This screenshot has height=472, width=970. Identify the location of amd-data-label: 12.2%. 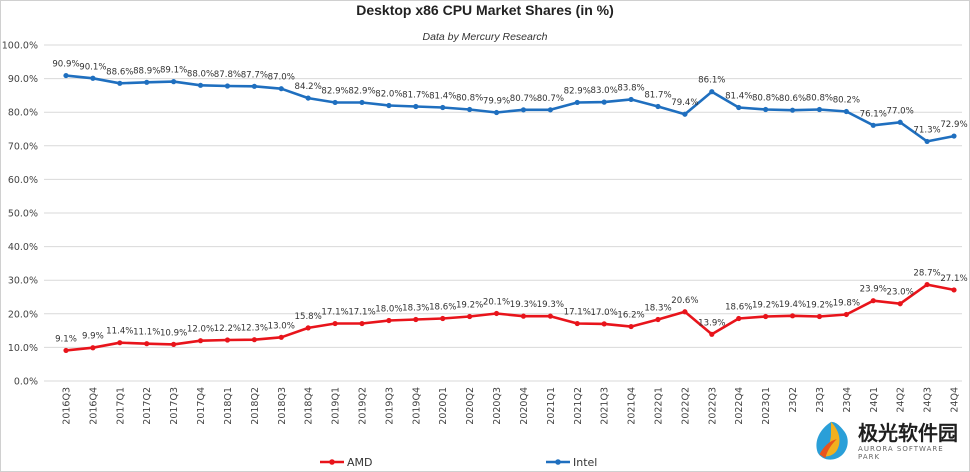
(227, 329).